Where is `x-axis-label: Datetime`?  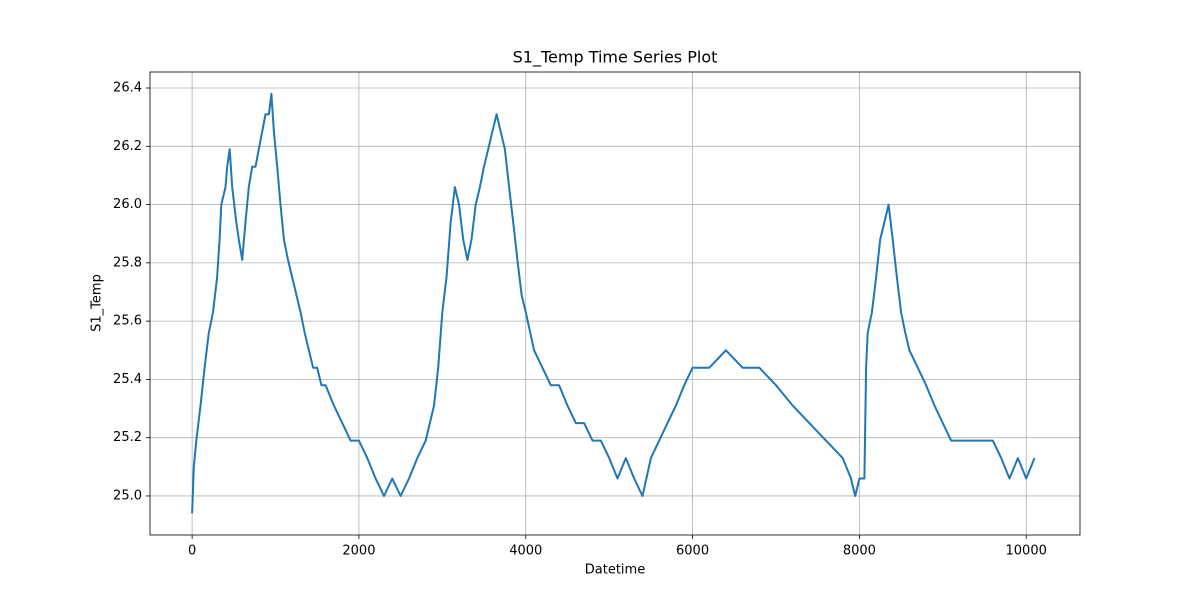 x-axis-label: Datetime is located at coordinates (615, 570).